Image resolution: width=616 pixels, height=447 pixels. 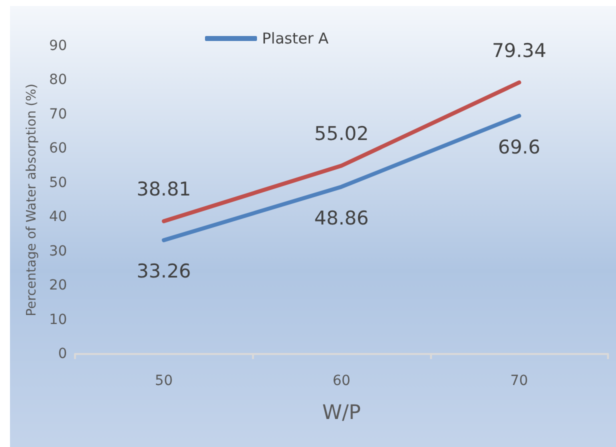 I want to click on y-tick-label: 60, so click(x=58, y=148).